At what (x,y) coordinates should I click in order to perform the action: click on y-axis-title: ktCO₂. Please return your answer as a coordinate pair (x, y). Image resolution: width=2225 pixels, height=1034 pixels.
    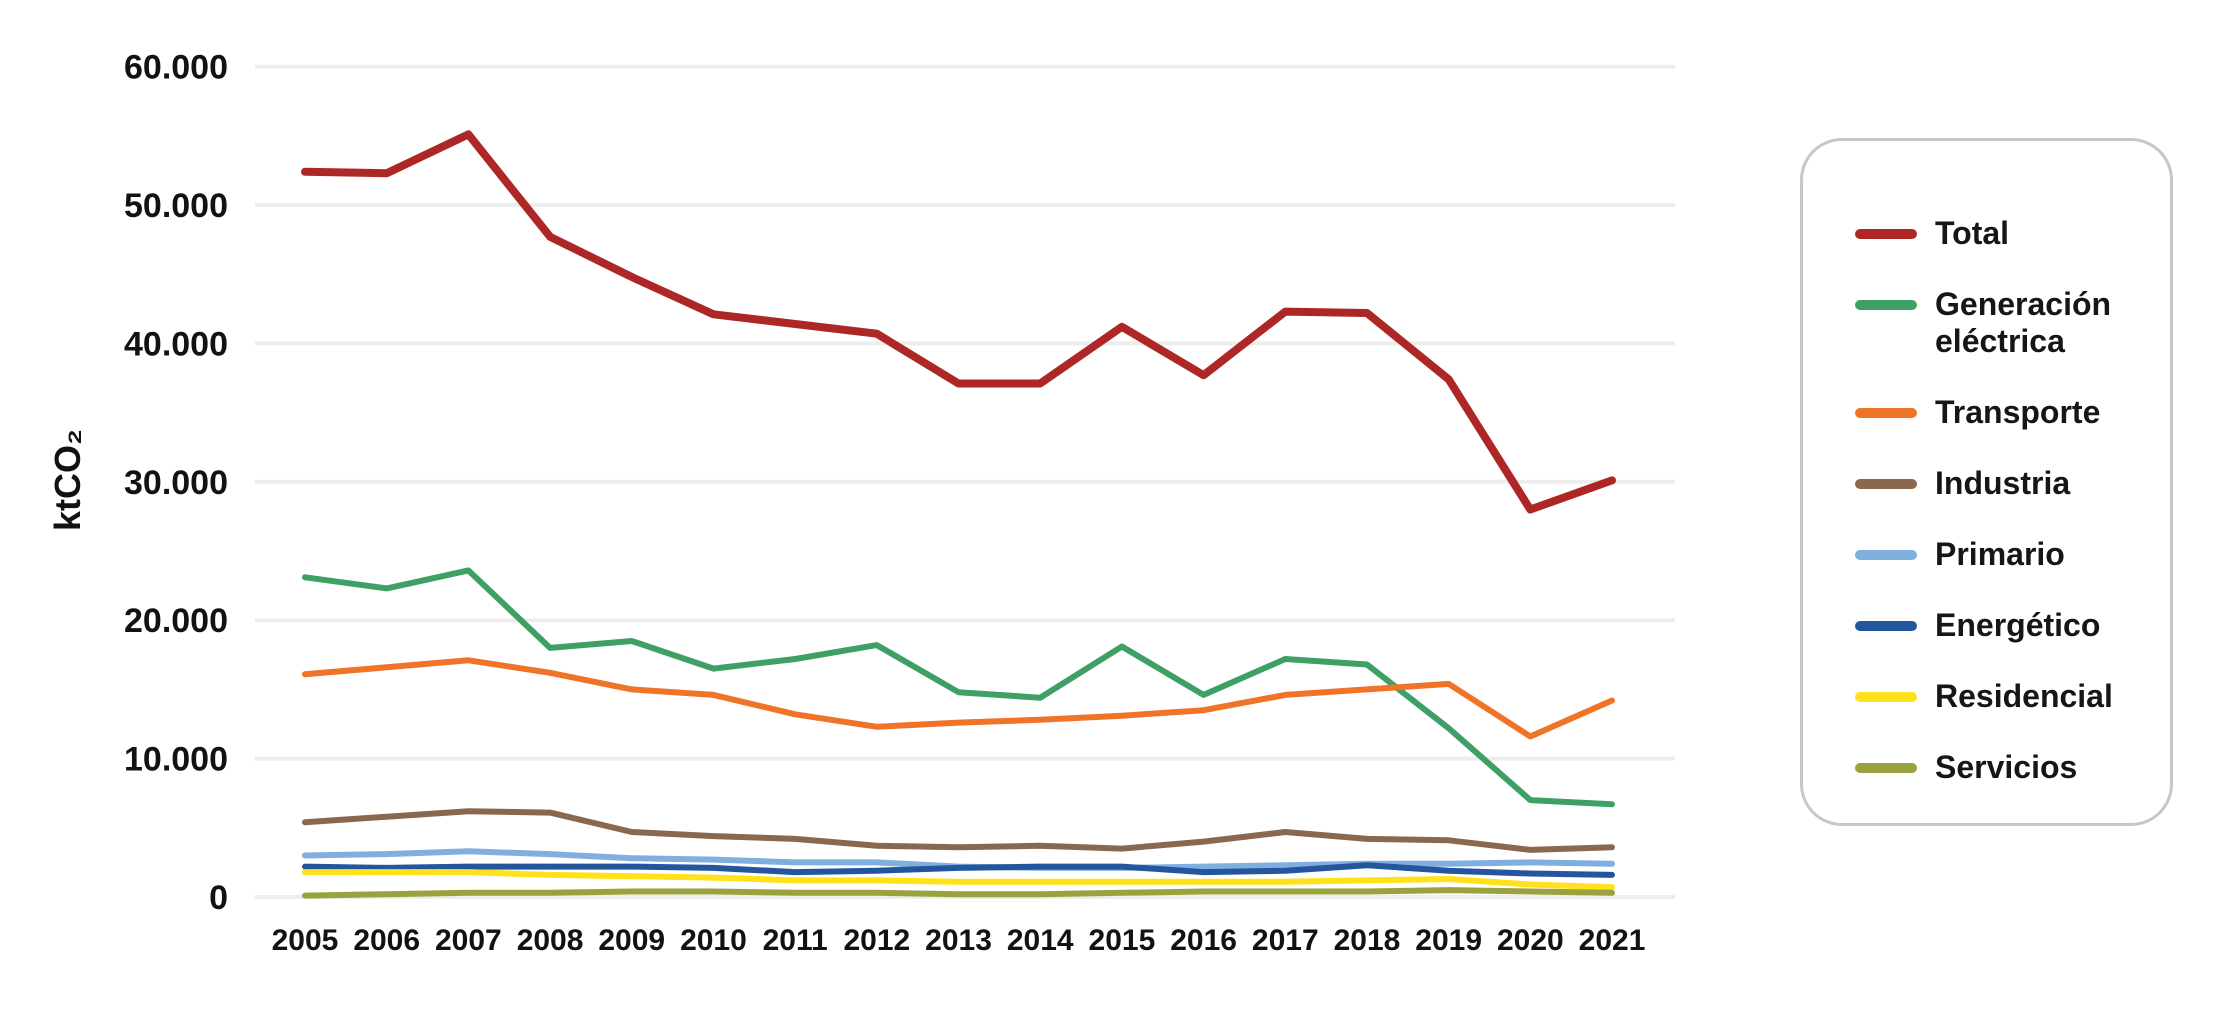
    Looking at the image, I should click on (67, 480).